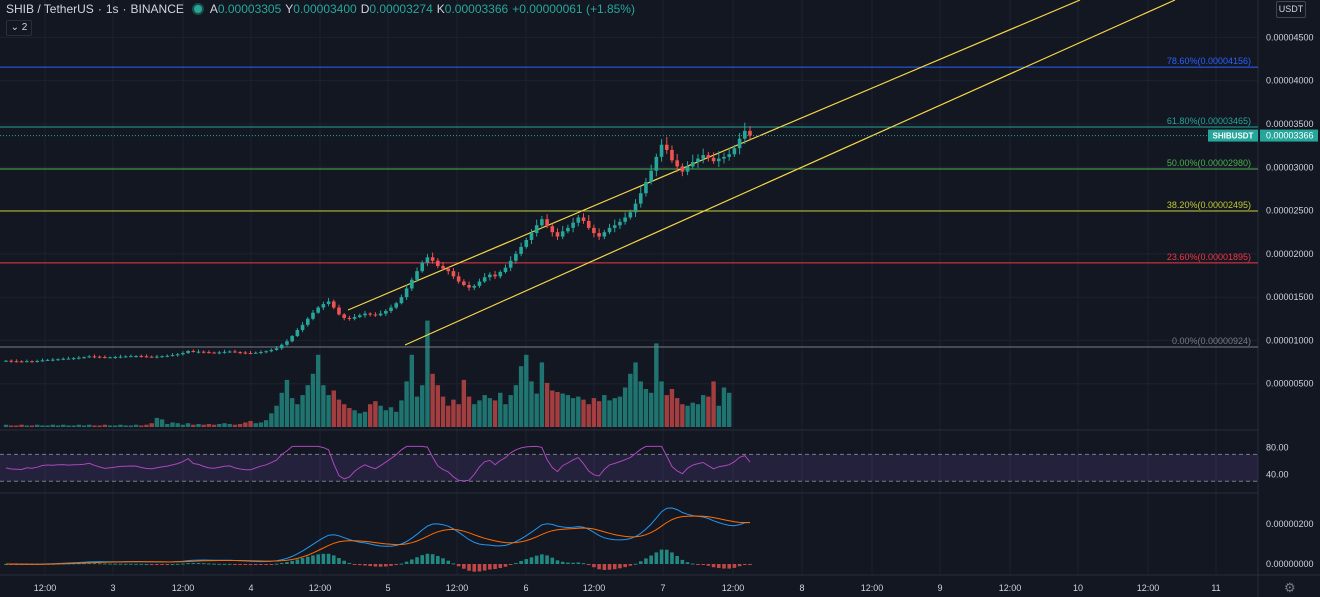 This screenshot has height=597, width=1320. What do you see at coordinates (1277, 448) in the screenshot?
I see `rsi-tick-label: 80.00` at bounding box center [1277, 448].